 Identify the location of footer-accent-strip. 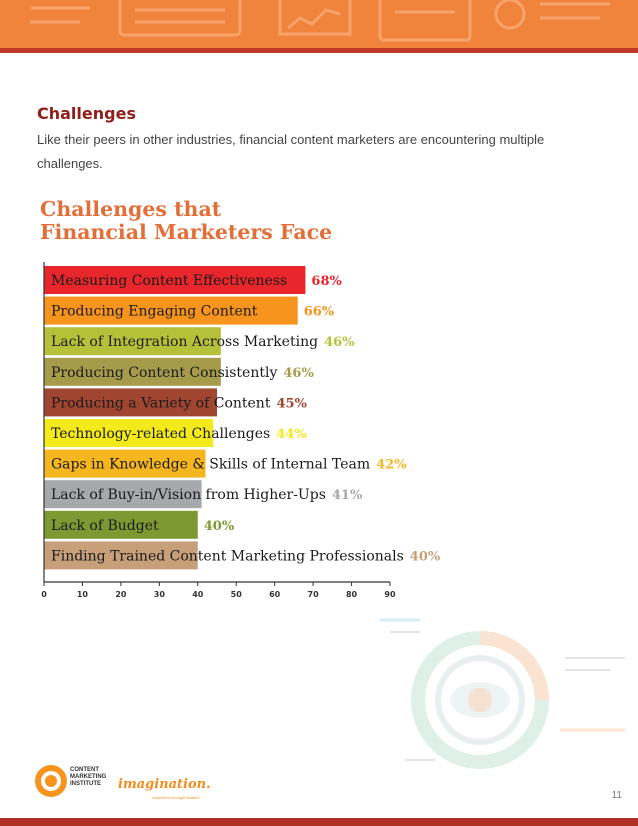
(319, 822).